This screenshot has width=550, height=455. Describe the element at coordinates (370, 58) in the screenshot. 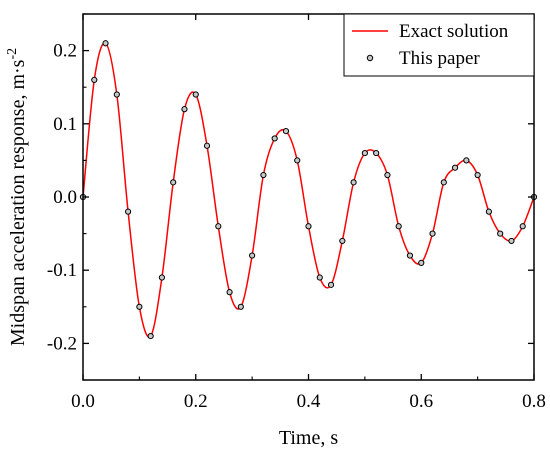

I see `legend-marker-sample` at that location.